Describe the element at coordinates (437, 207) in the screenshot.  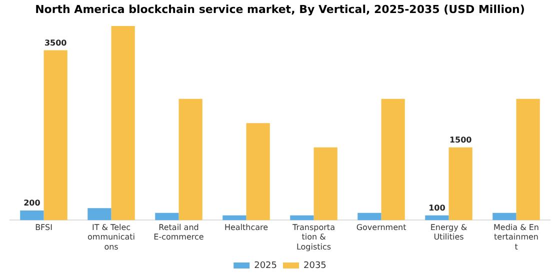
I see `data-label: 100` at that location.